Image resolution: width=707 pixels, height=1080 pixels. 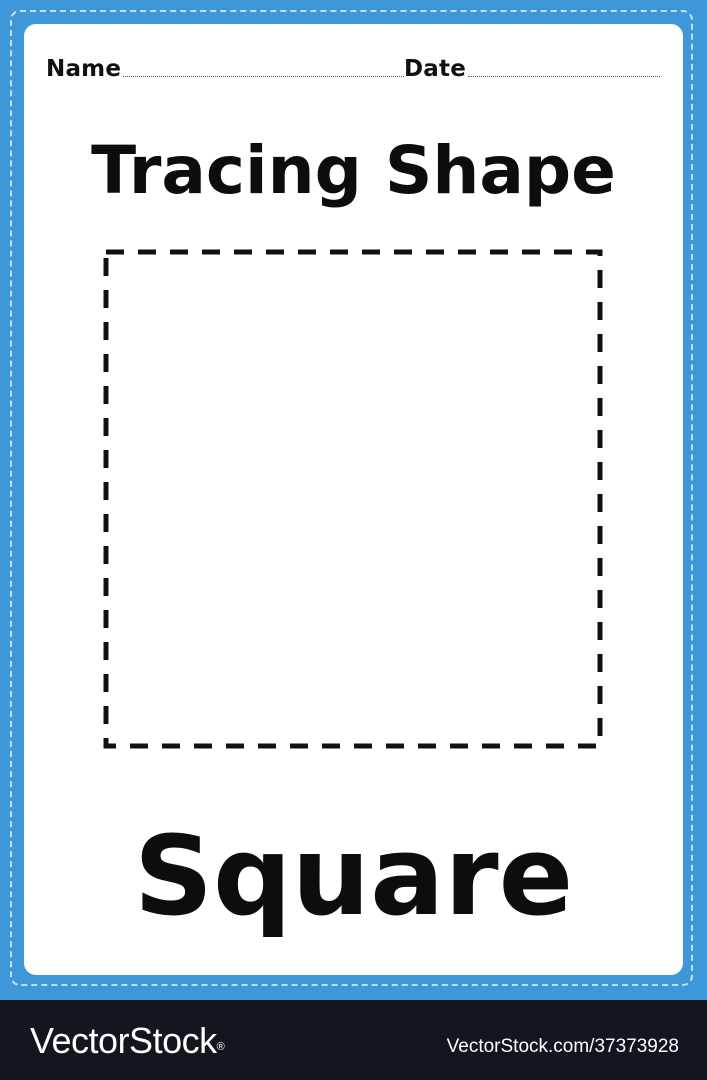 I want to click on date-label: Date, so click(x=435, y=69).